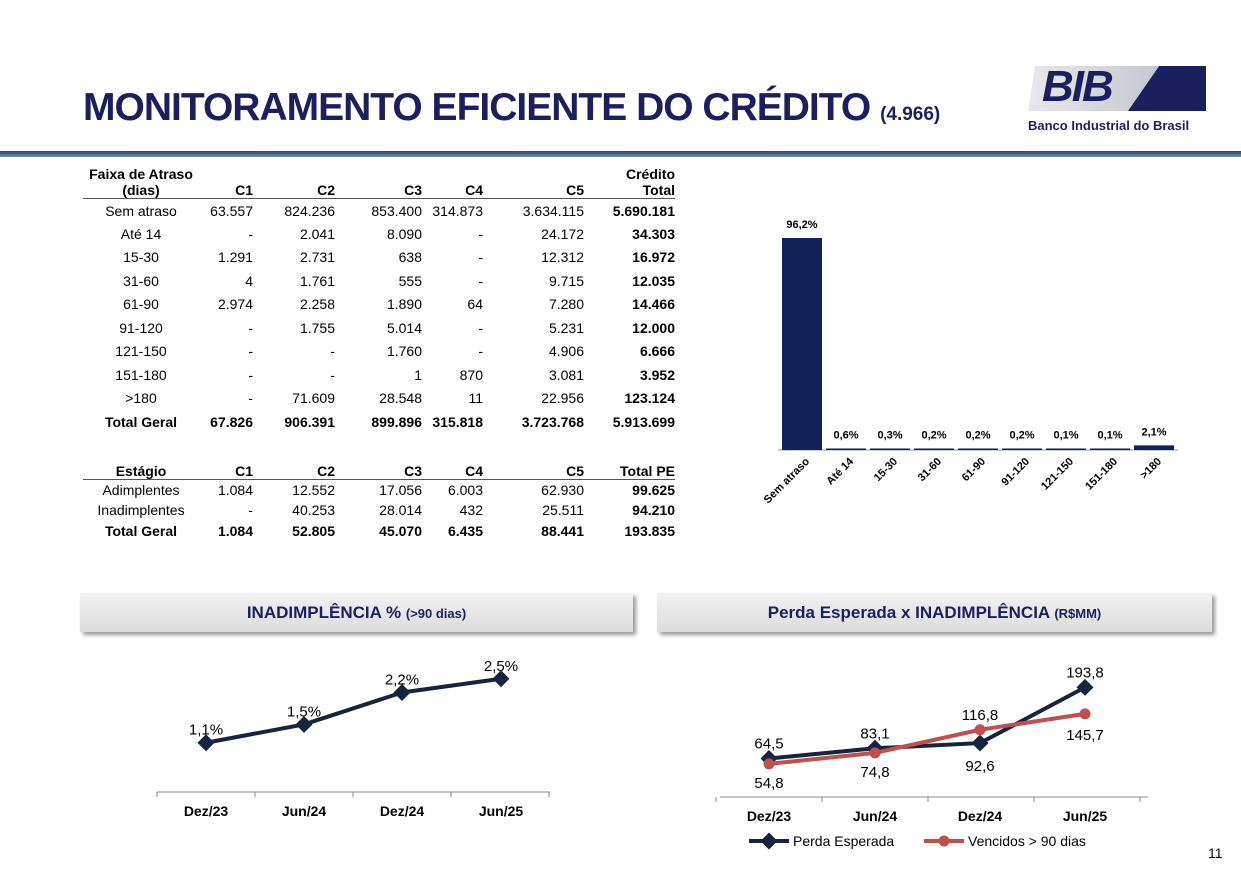  Describe the element at coordinates (402, 679) in the screenshot. I see `data-label: 2,2%` at that location.